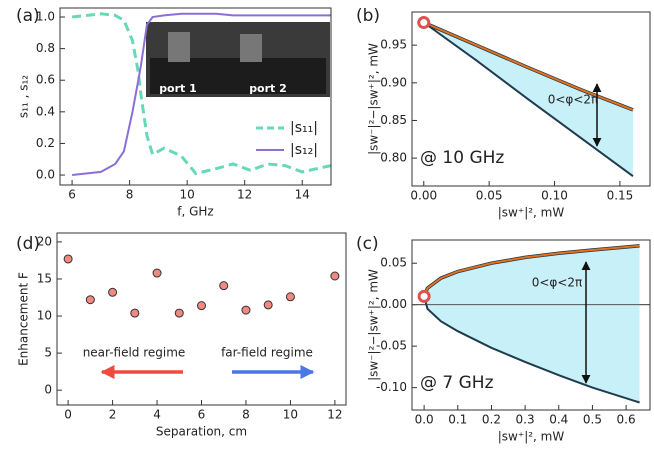 Image resolution: width=654 pixels, height=462 pixels. Describe the element at coordinates (113, 415) in the screenshot. I see `x-tick-label: 2` at that location.